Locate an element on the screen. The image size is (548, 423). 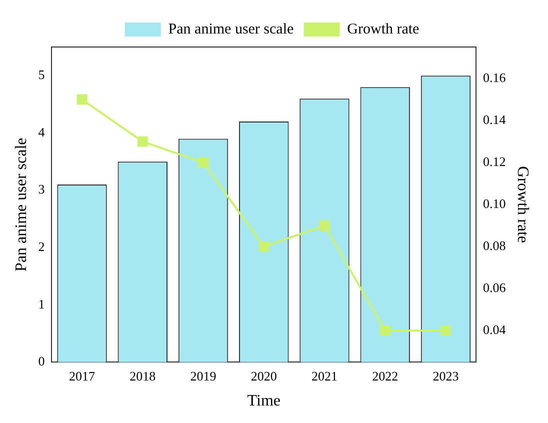
y2-tick-label: 0.16 is located at coordinates (494, 77).